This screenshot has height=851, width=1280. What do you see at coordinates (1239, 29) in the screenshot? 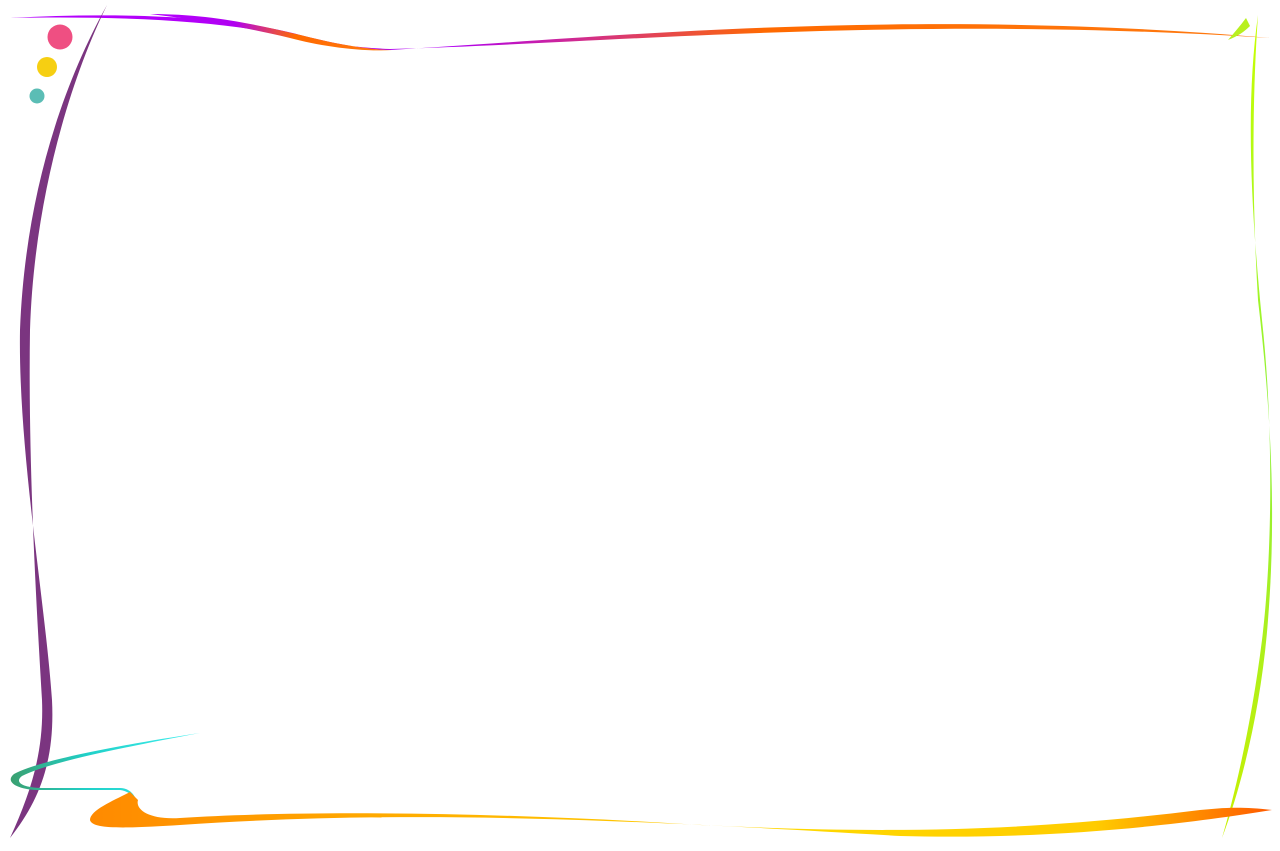
I see `right-stroke-tip` at bounding box center [1239, 29].